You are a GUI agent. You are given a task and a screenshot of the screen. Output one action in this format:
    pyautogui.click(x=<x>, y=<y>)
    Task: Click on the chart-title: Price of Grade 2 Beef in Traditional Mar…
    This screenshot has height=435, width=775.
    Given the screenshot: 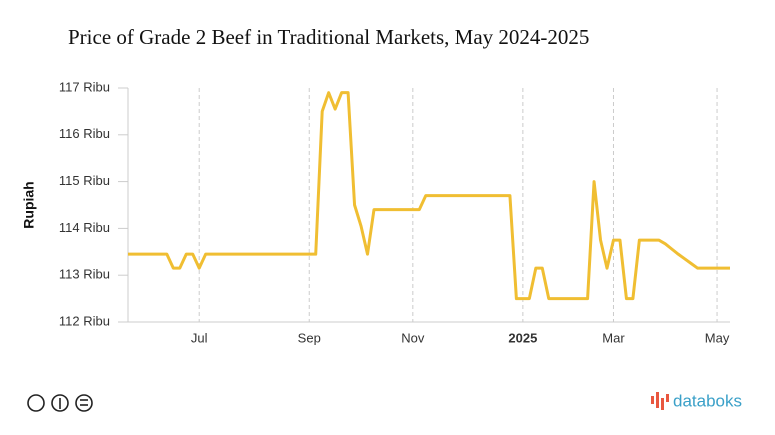 What is the action you would take?
    pyautogui.click(x=328, y=37)
    